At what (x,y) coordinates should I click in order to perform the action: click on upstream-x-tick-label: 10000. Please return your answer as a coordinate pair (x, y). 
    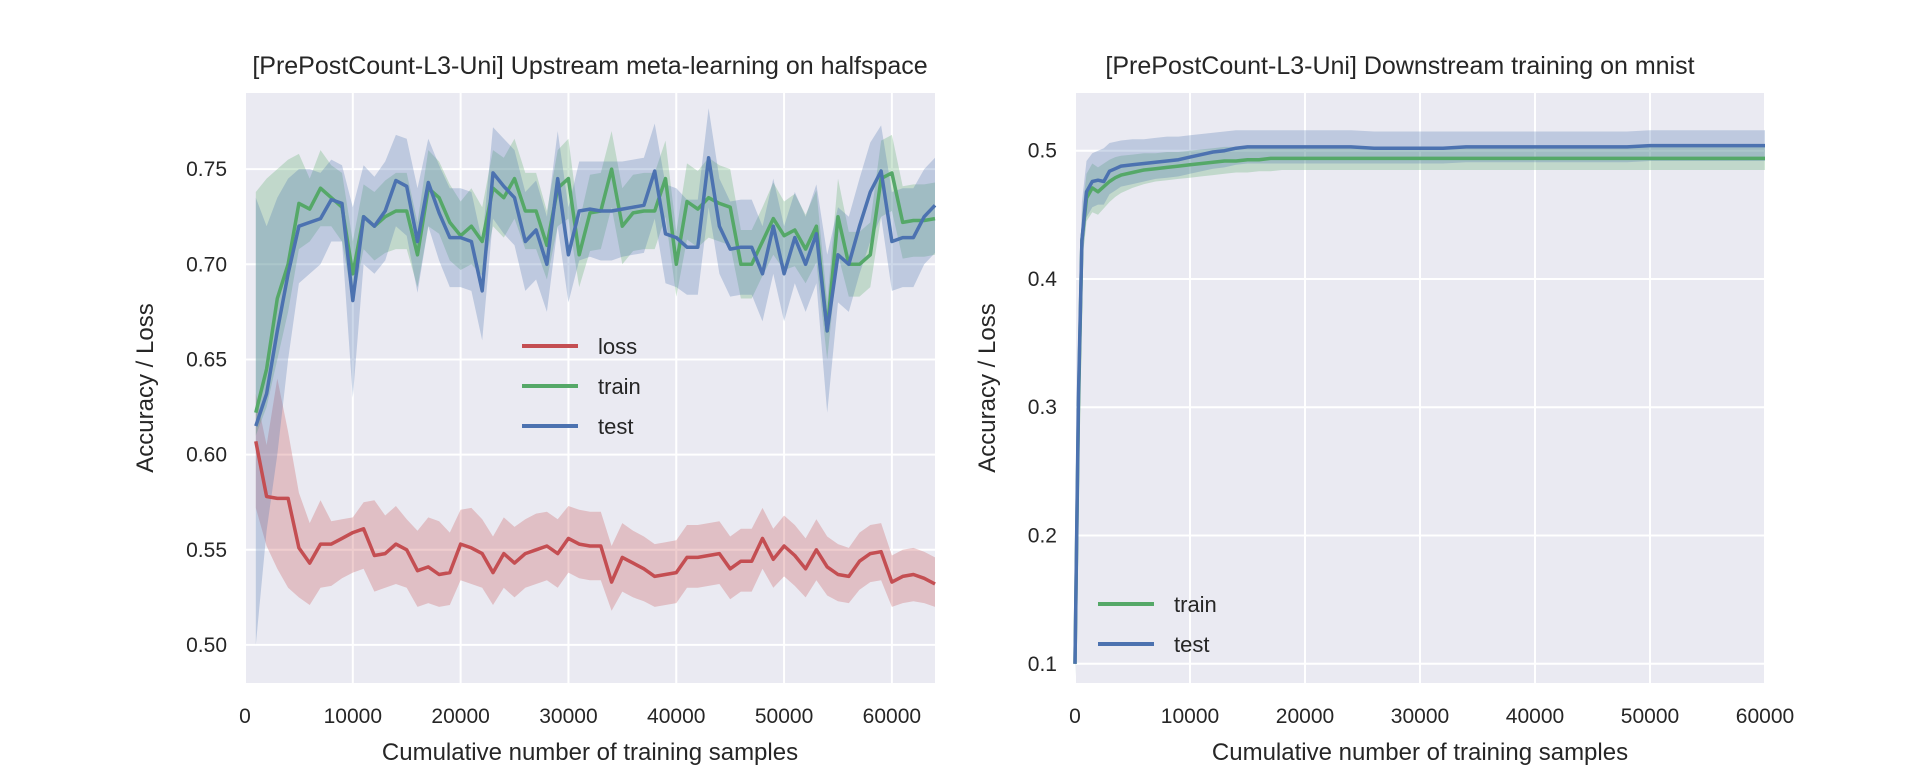
    Looking at the image, I should click on (353, 716).